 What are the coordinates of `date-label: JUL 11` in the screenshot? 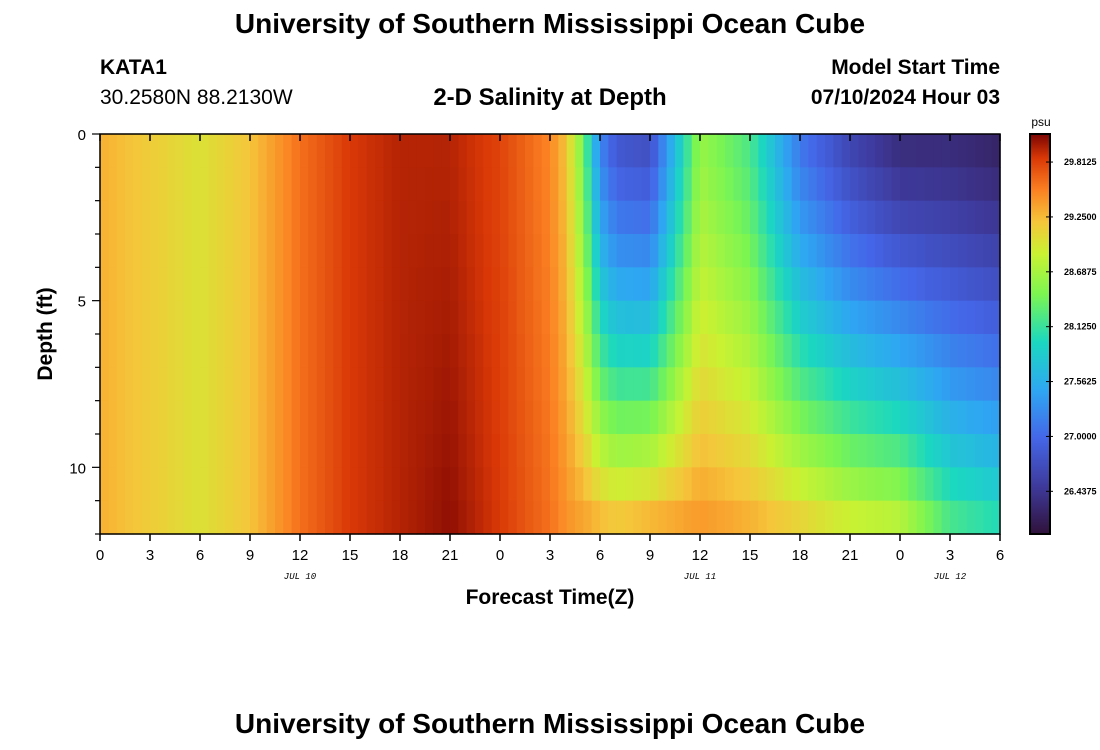 It's located at (700, 577).